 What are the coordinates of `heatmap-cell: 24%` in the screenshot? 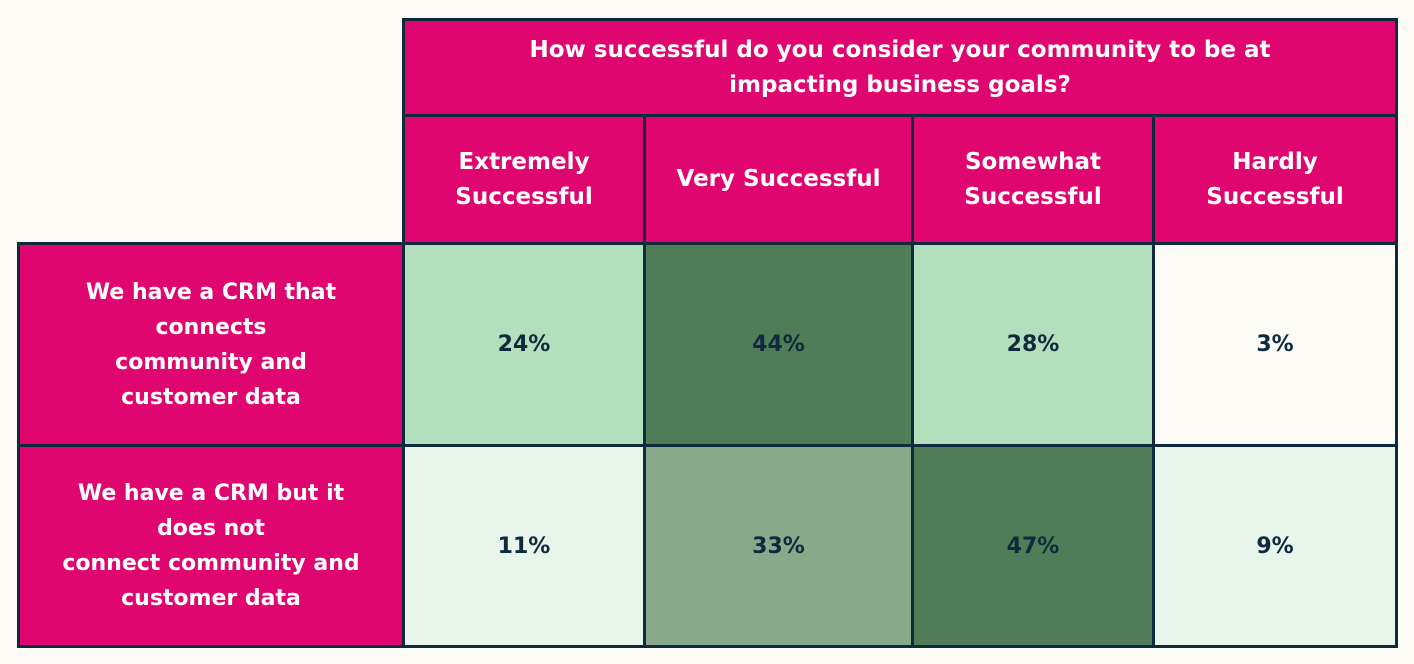 It's located at (524, 344).